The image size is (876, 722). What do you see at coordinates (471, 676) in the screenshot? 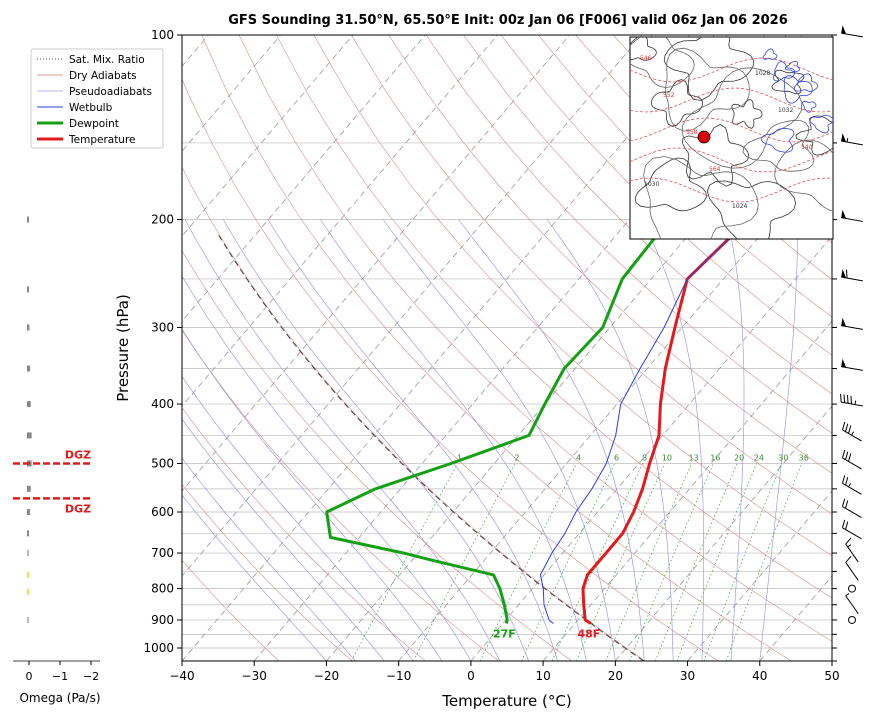
I see `x-tick-label: 0` at bounding box center [471, 676].